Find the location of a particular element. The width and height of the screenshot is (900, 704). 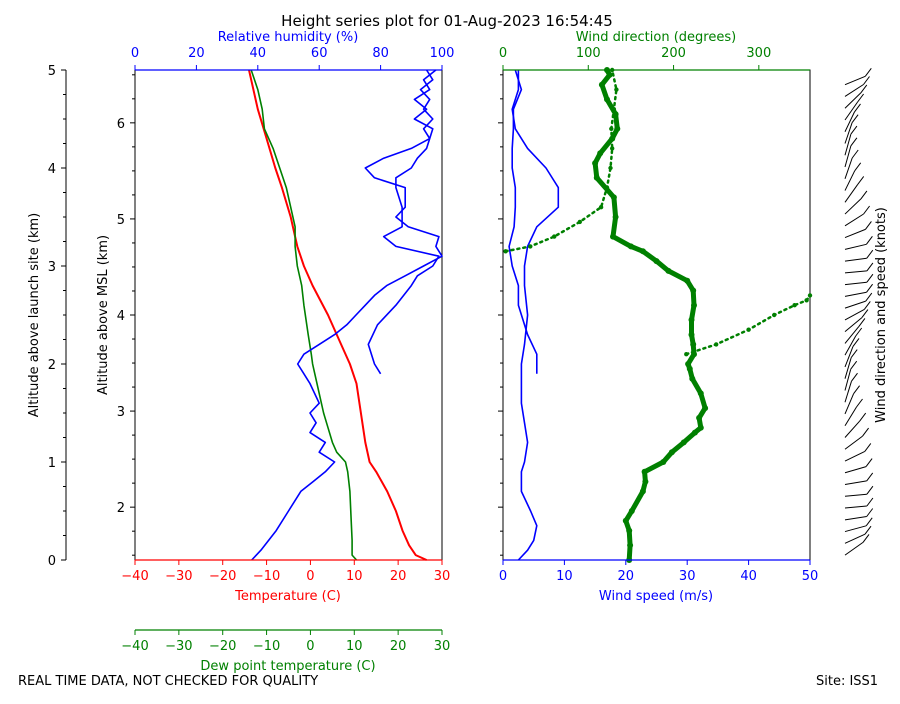

x-speed-tick-label: 0 is located at coordinates (503, 576).